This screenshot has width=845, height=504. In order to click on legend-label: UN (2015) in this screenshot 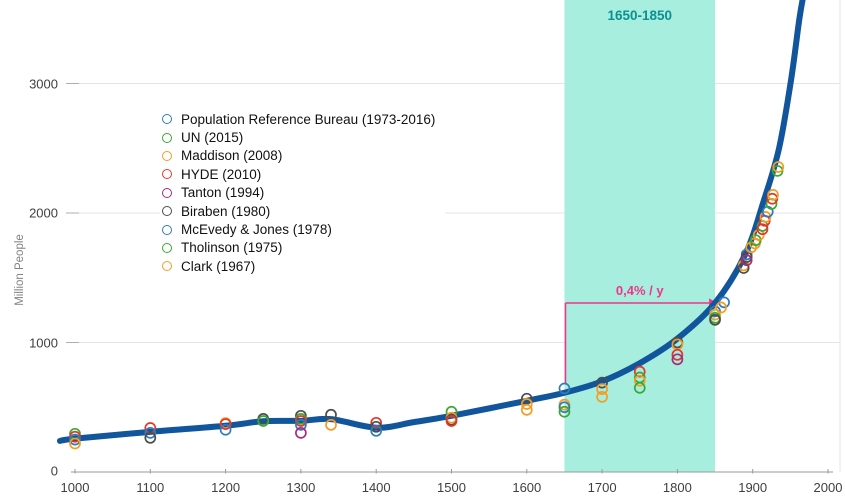, I will do `click(212, 138)`.